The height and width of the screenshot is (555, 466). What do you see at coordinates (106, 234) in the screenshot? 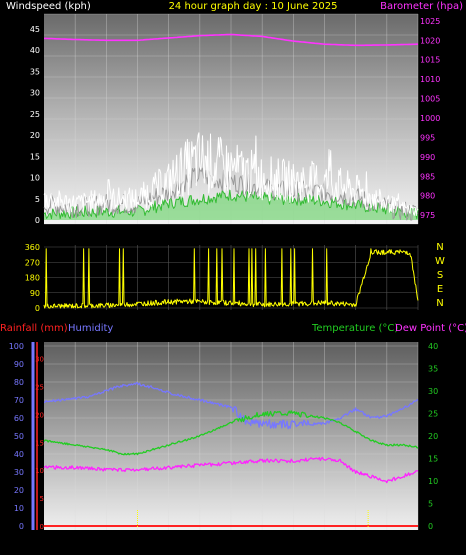
I see `wind-x-tick: 04` at bounding box center [106, 234].